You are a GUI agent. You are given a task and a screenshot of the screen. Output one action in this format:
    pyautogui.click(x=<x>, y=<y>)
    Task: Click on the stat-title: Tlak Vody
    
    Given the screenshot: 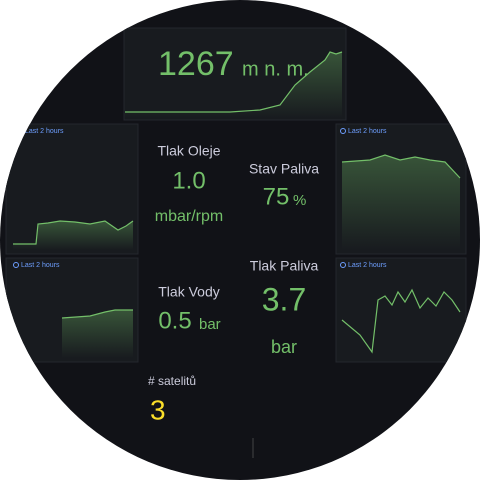 What is the action you would take?
    pyautogui.click(x=188, y=292)
    